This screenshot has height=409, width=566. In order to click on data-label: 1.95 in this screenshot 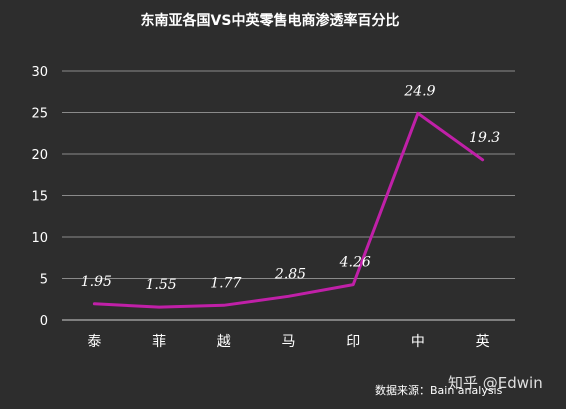, I will do `click(96, 282)`.